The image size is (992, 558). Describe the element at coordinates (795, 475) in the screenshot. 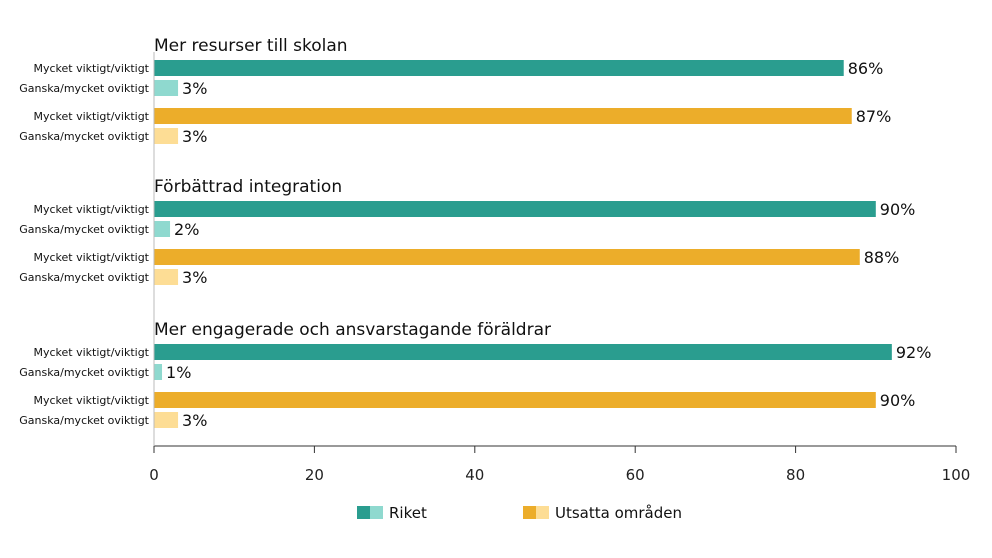

I see `x-tick-label: 80` at that location.